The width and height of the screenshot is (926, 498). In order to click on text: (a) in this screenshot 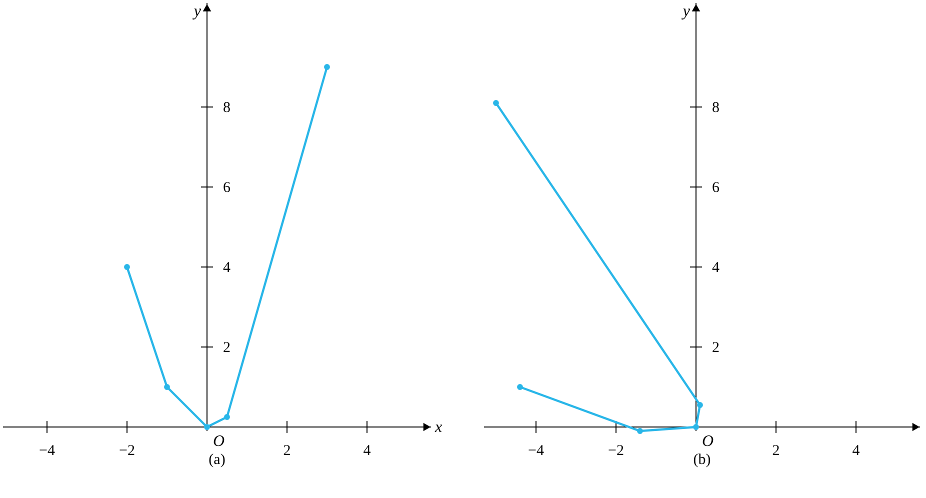, I will do `click(217, 460)`.